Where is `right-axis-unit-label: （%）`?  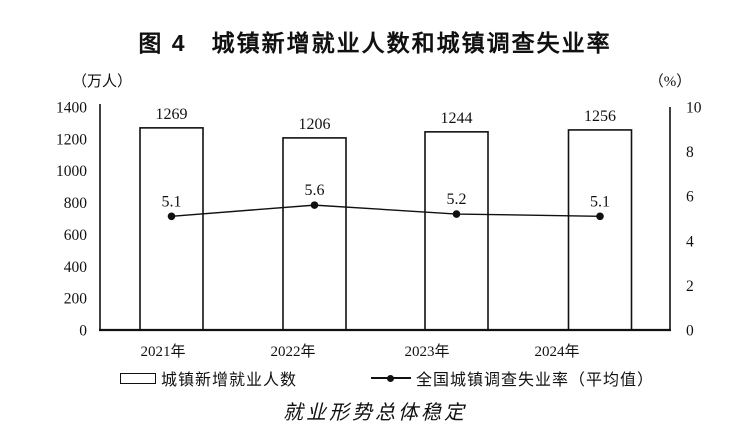 right-axis-unit-label: （%） is located at coordinates (670, 82).